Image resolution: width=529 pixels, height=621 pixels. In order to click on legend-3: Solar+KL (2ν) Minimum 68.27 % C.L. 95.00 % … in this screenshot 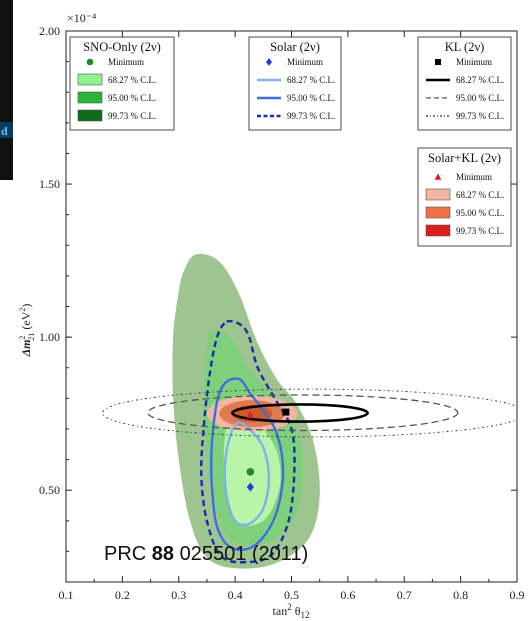, I will do `click(464, 197)`.